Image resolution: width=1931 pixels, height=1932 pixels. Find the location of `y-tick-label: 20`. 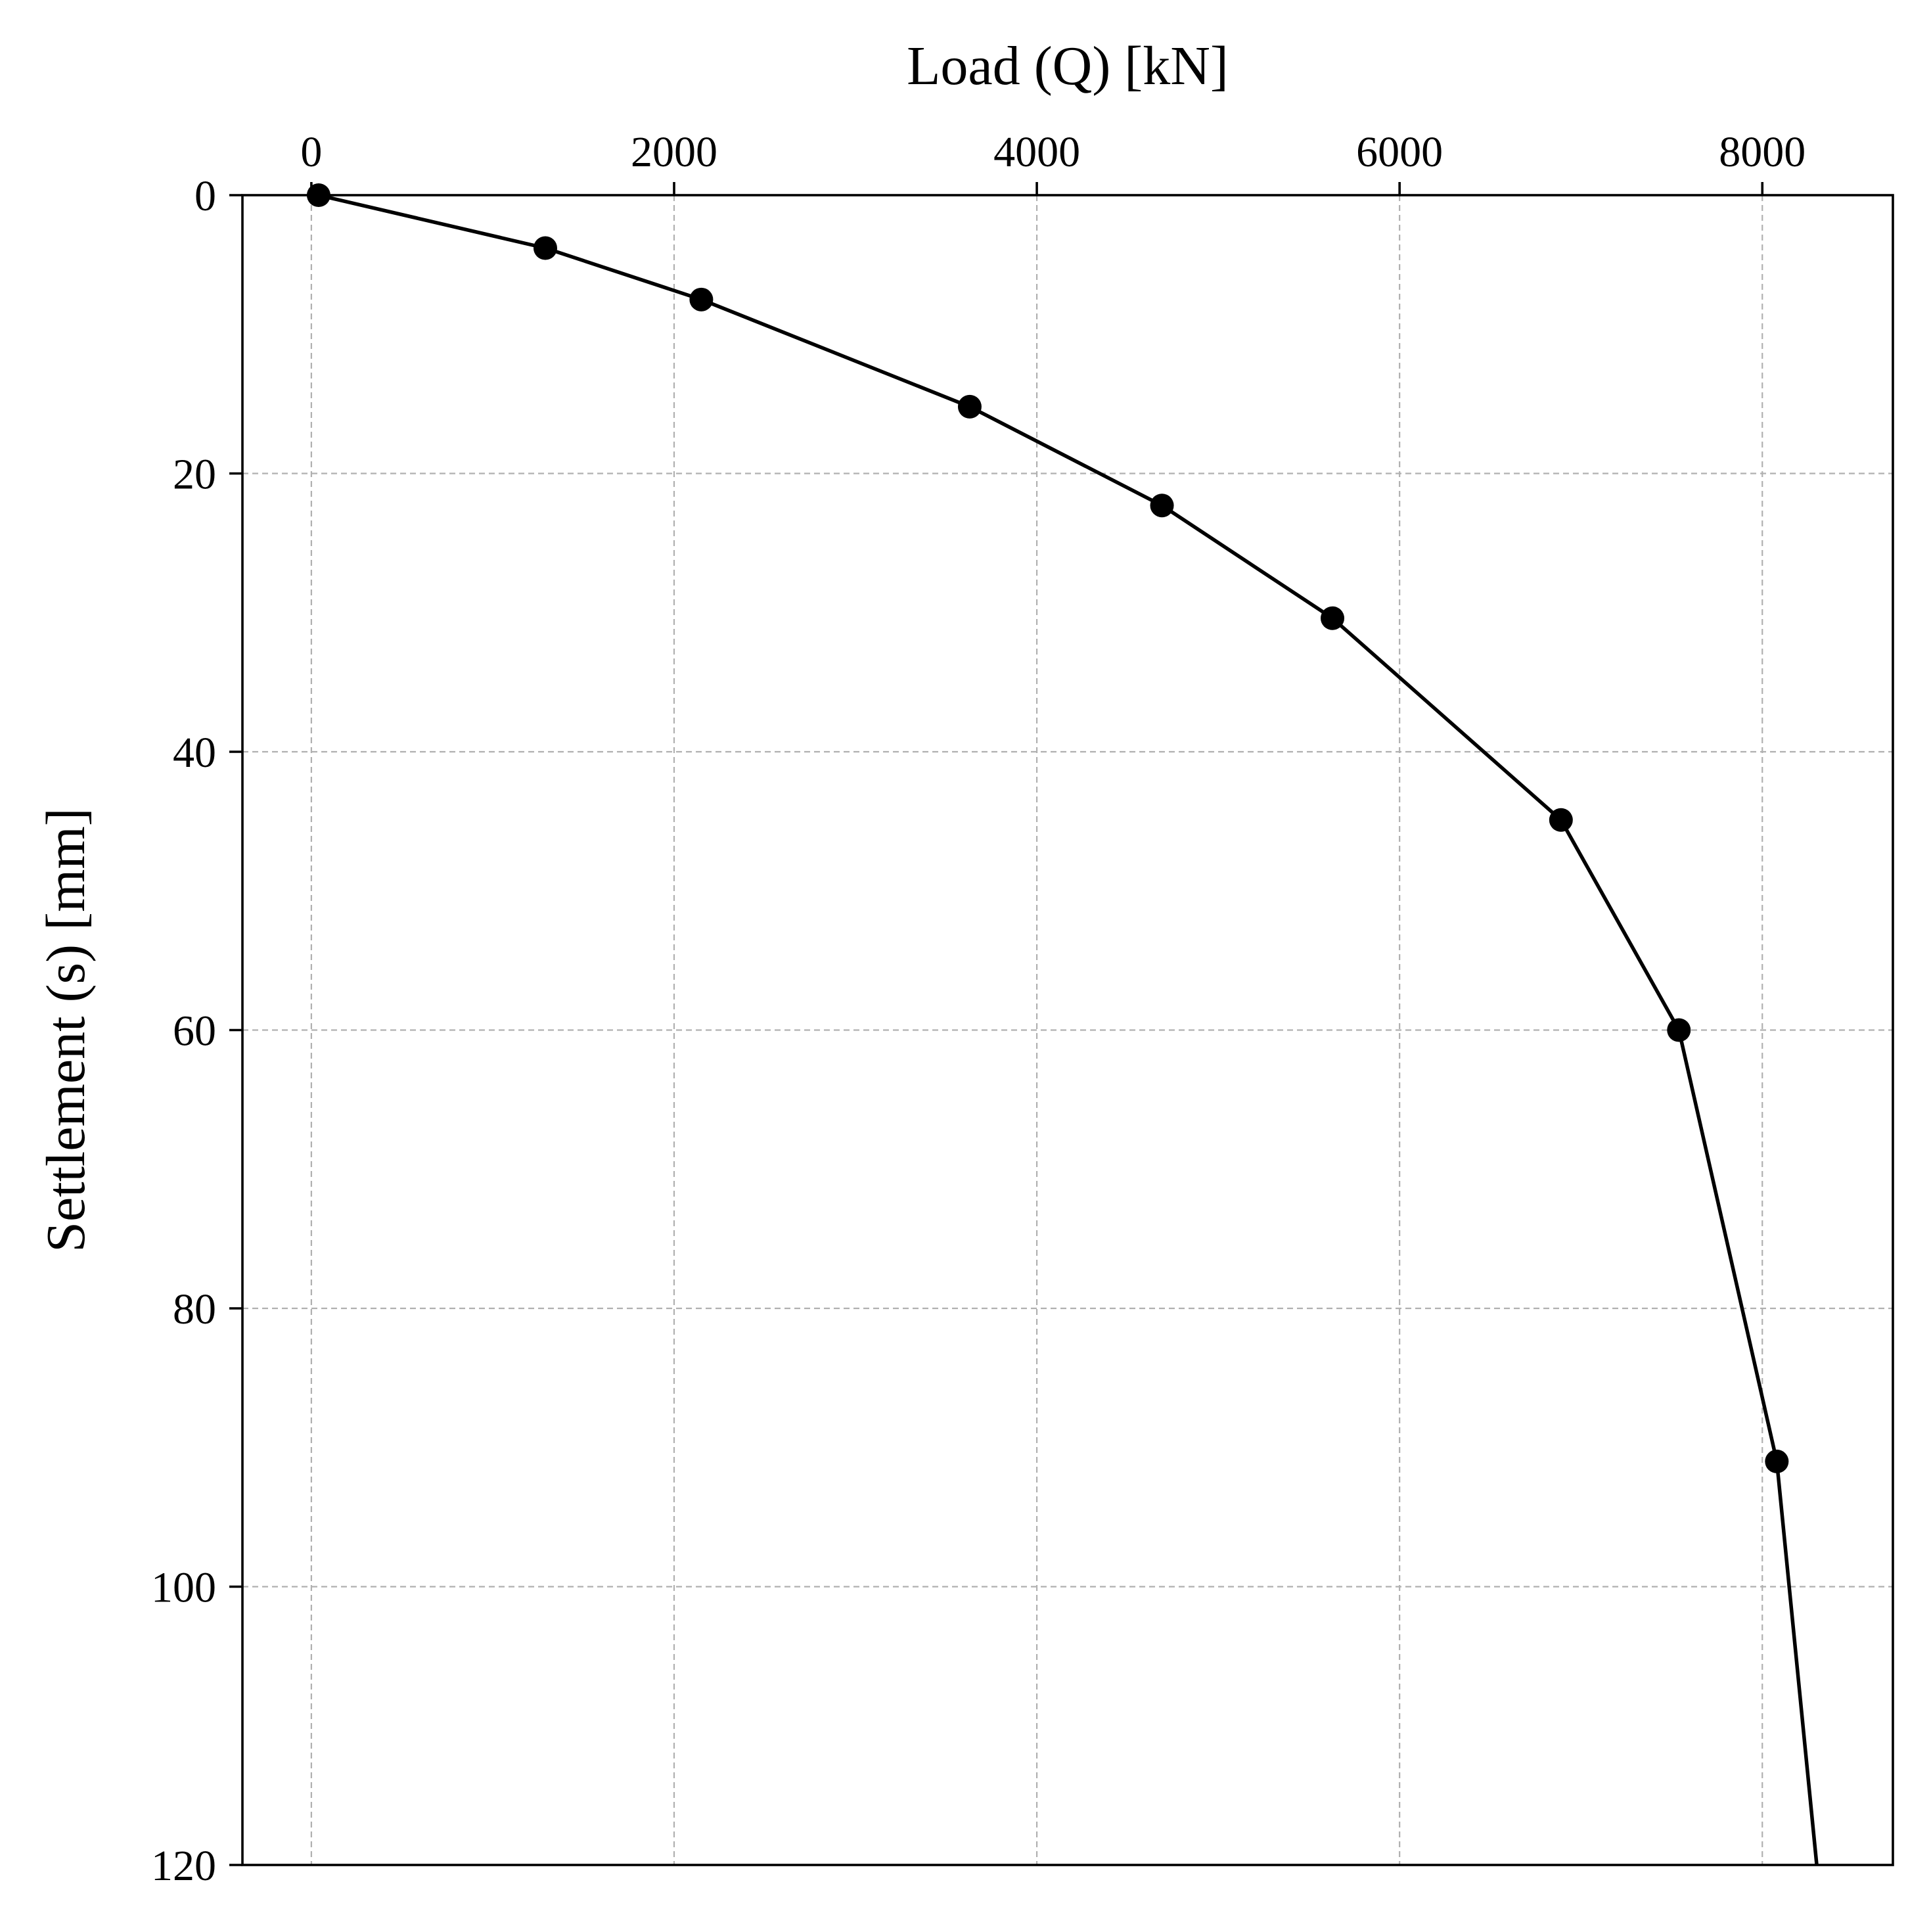

y-tick-label: 20 is located at coordinates (195, 475).